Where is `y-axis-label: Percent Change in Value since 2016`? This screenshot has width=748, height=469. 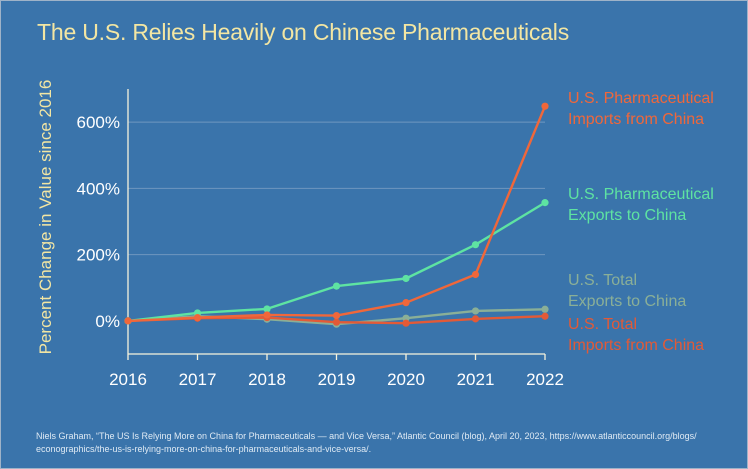 y-axis-label: Percent Change in Value since 2016 is located at coordinates (45, 217).